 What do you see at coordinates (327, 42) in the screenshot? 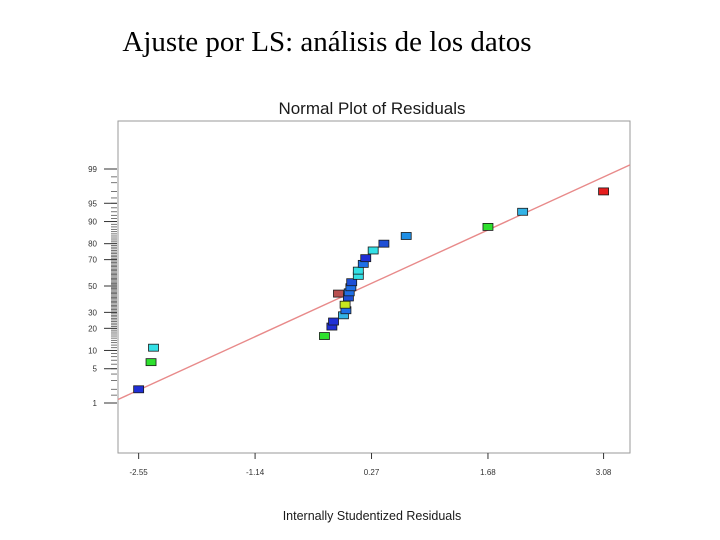
I see `slide-title: Ajuste por LS: análisis de los datos` at bounding box center [327, 42].